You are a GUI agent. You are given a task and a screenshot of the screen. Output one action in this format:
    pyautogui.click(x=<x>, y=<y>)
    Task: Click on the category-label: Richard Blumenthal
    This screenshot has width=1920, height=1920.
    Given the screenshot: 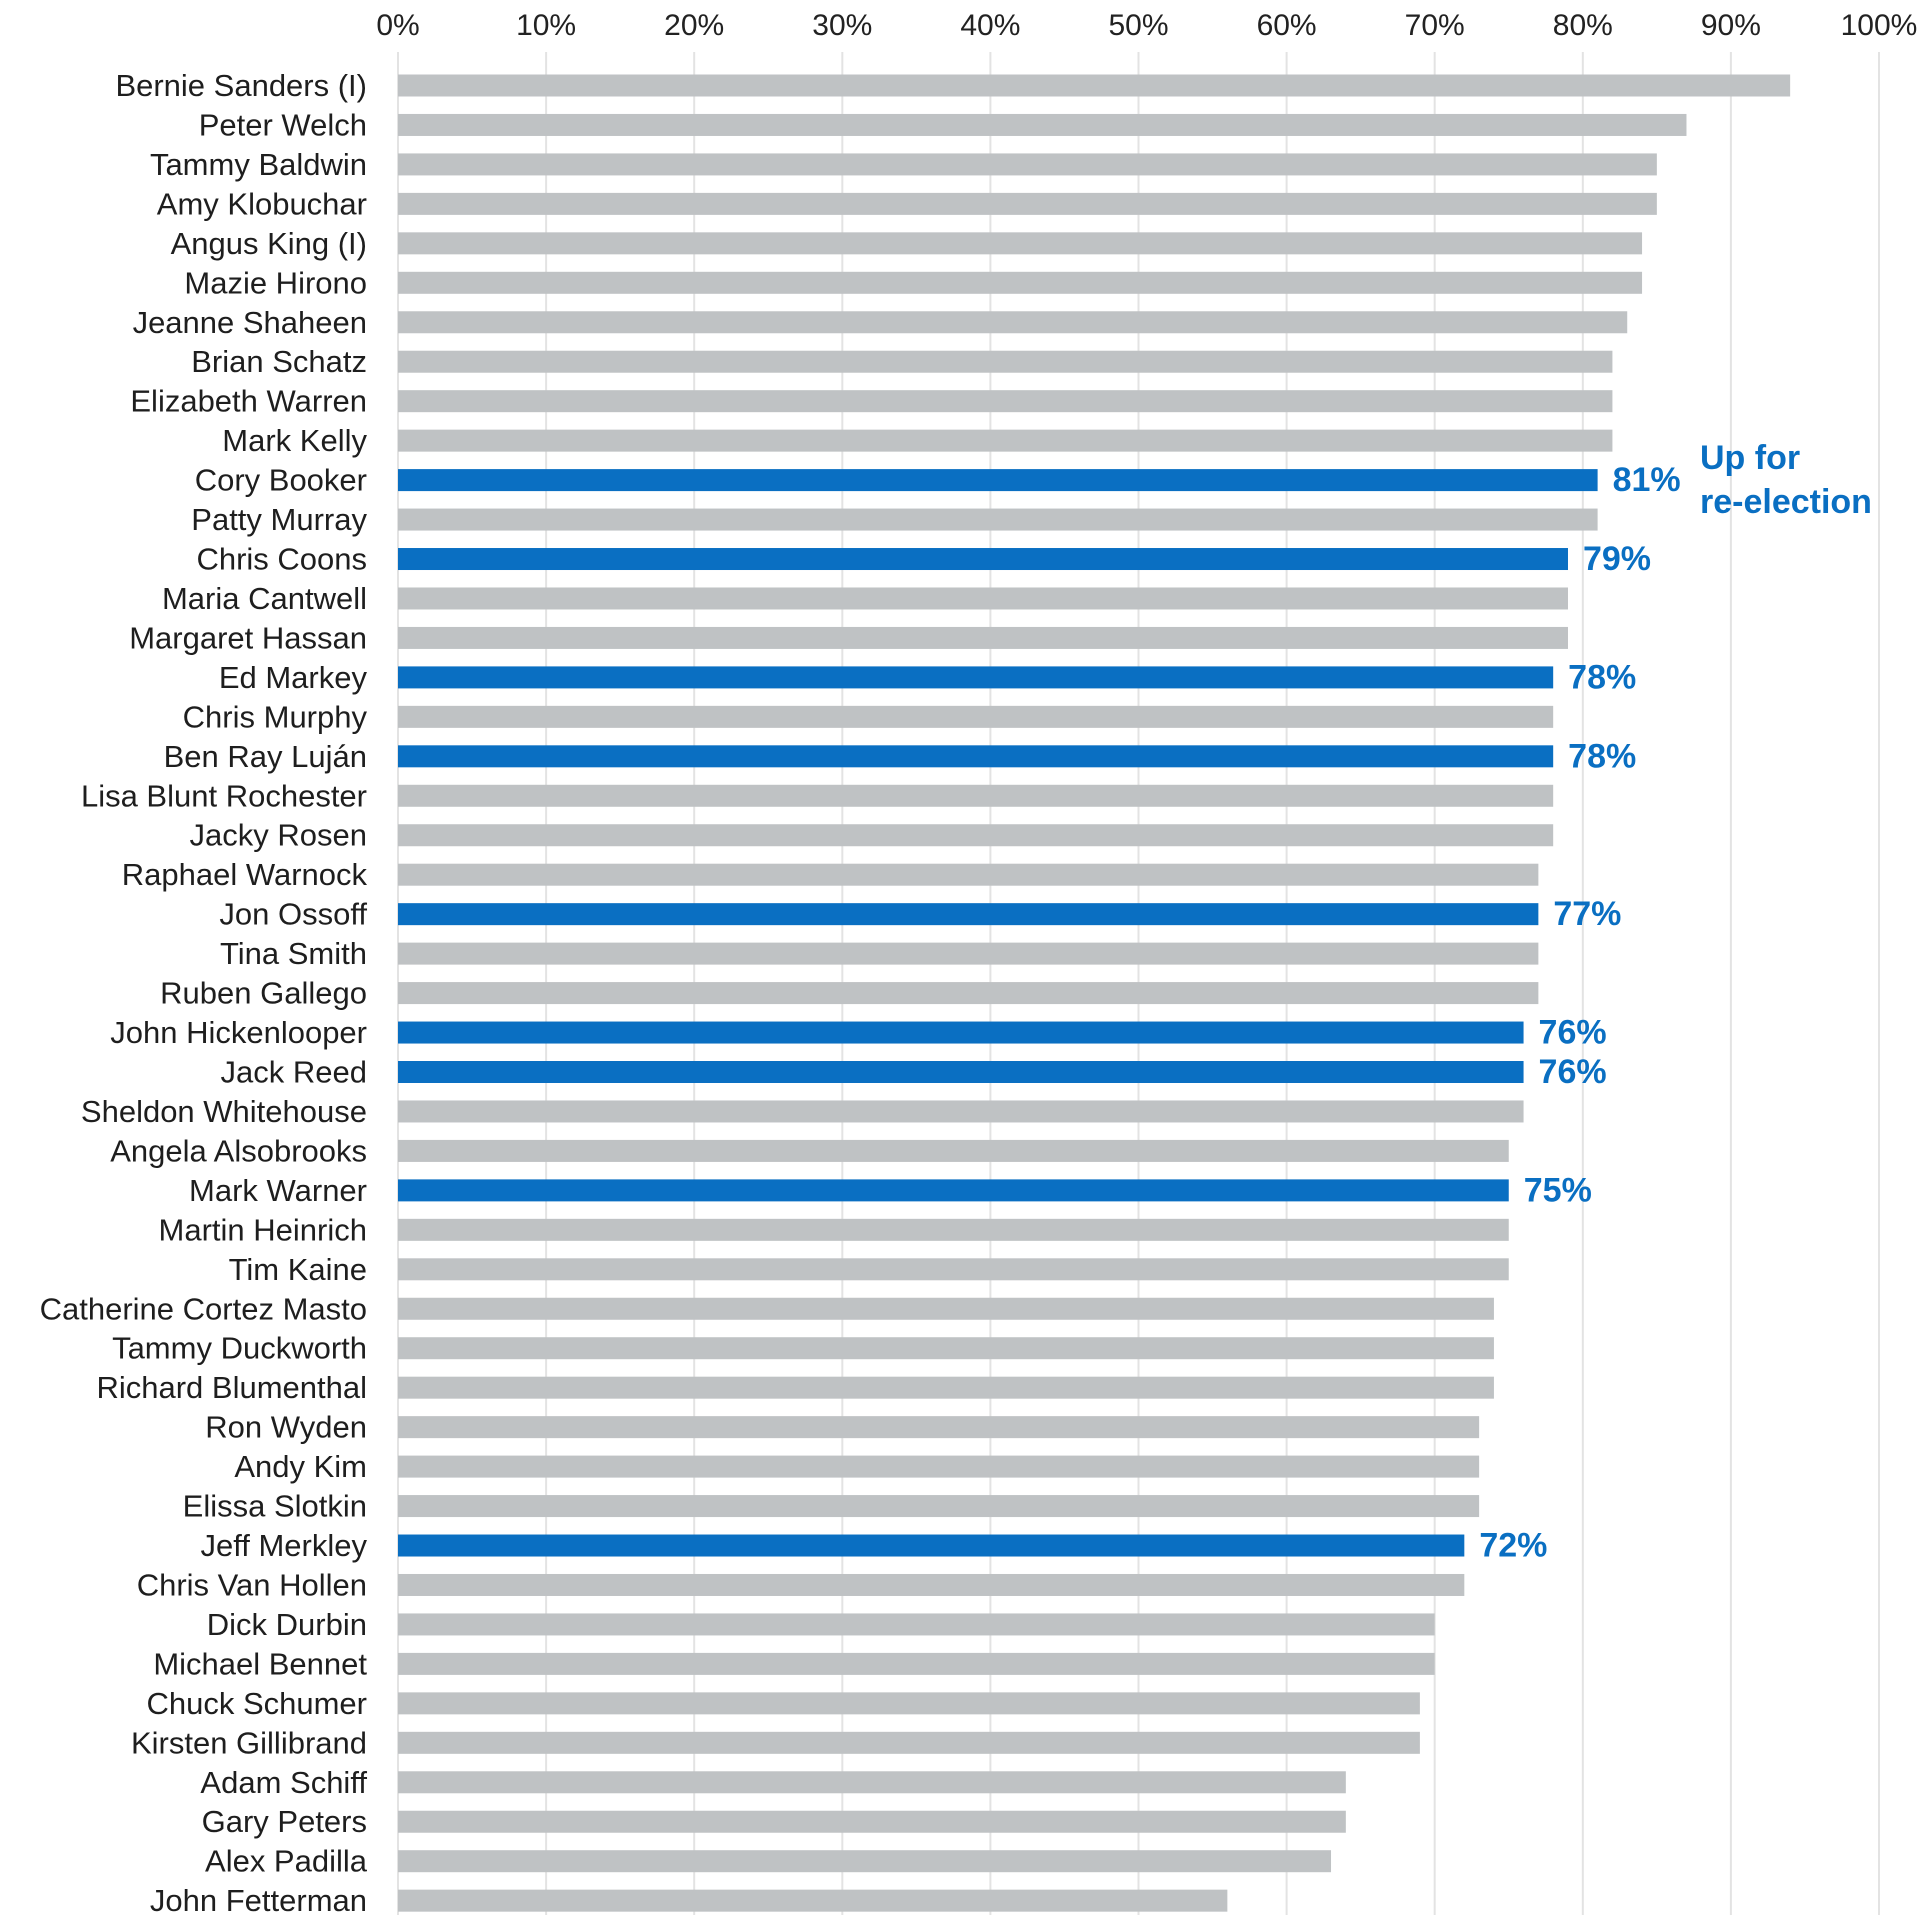 What is the action you would take?
    pyautogui.click(x=231, y=1387)
    